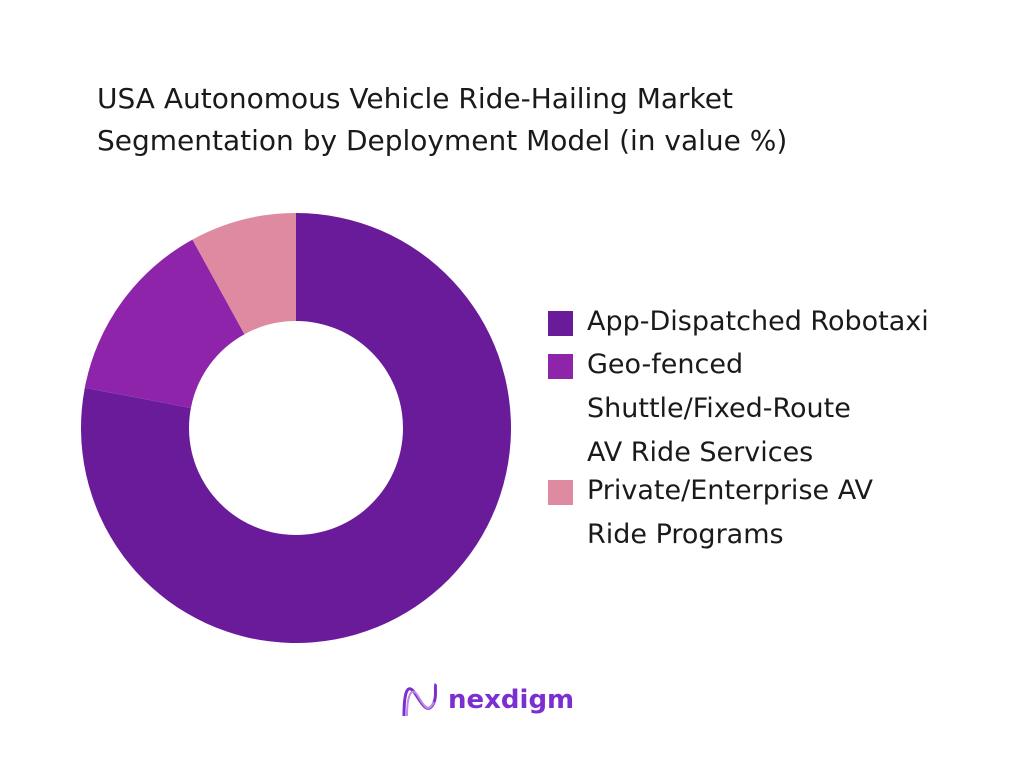 This screenshot has height=768, width=1024. Describe the element at coordinates (730, 490) in the screenshot. I see `legend-label: Private/Enterprise AV` at that location.